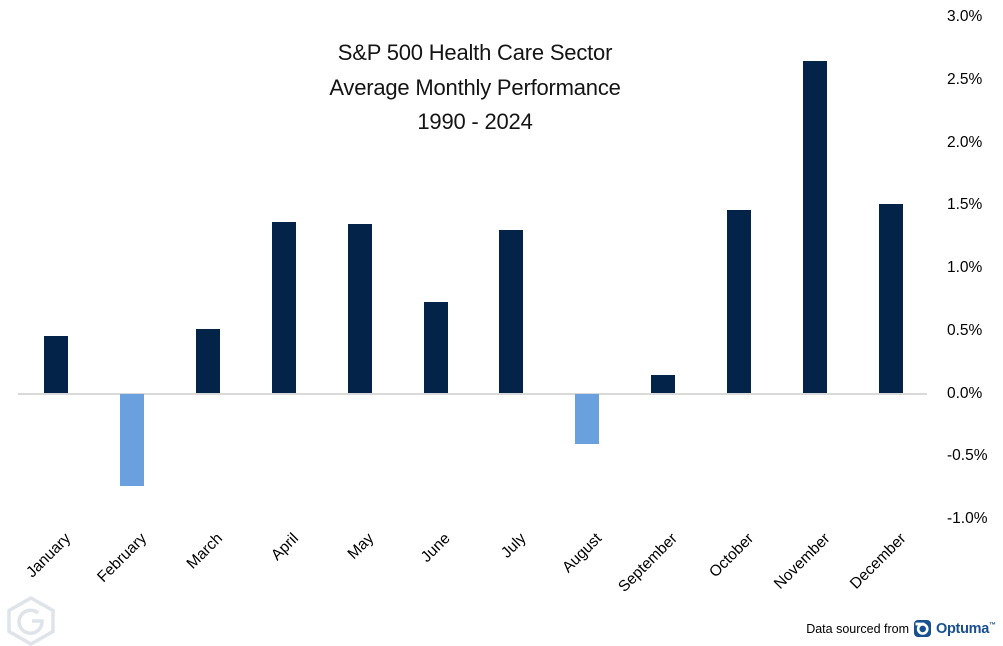  Describe the element at coordinates (472, 393) in the screenshot. I see `zero-axis-line` at that location.